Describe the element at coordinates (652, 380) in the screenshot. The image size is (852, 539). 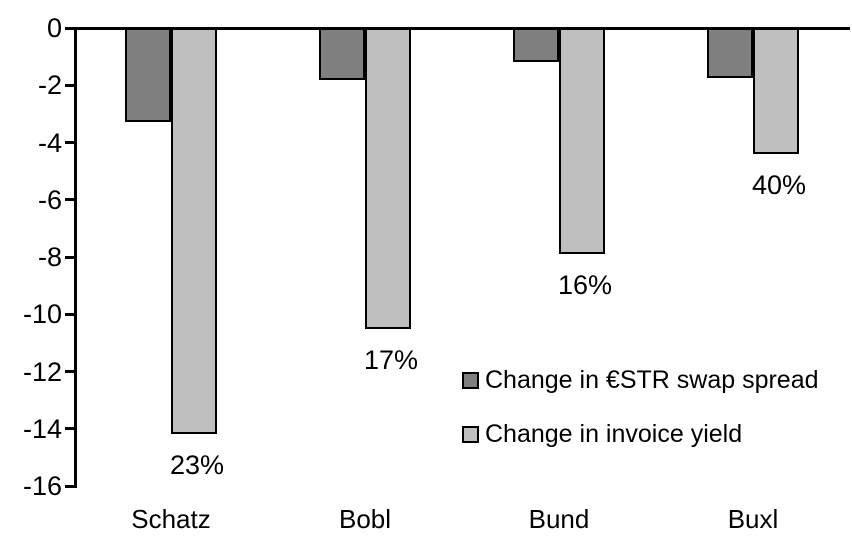
I see `legend-label-swap-spread: Change in €STR swap spread` at that location.